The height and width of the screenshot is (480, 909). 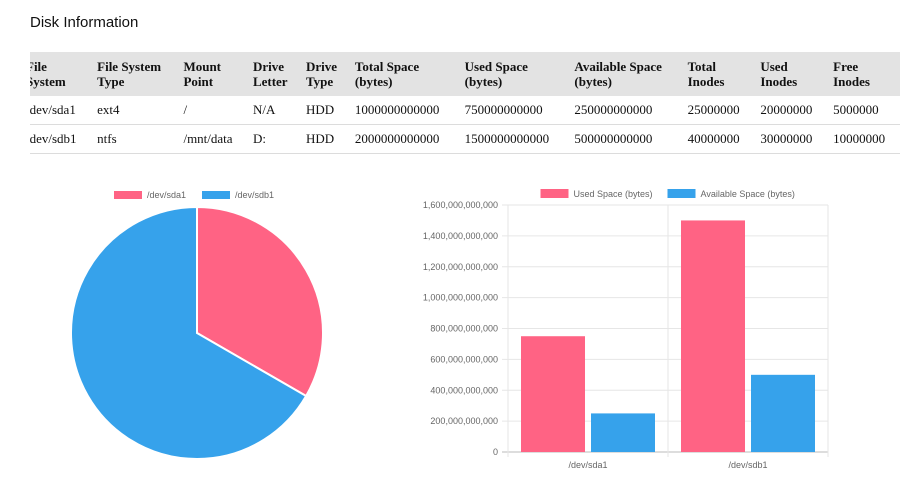 What do you see at coordinates (791, 110) in the screenshot?
I see `table-cell: 20000000` at bounding box center [791, 110].